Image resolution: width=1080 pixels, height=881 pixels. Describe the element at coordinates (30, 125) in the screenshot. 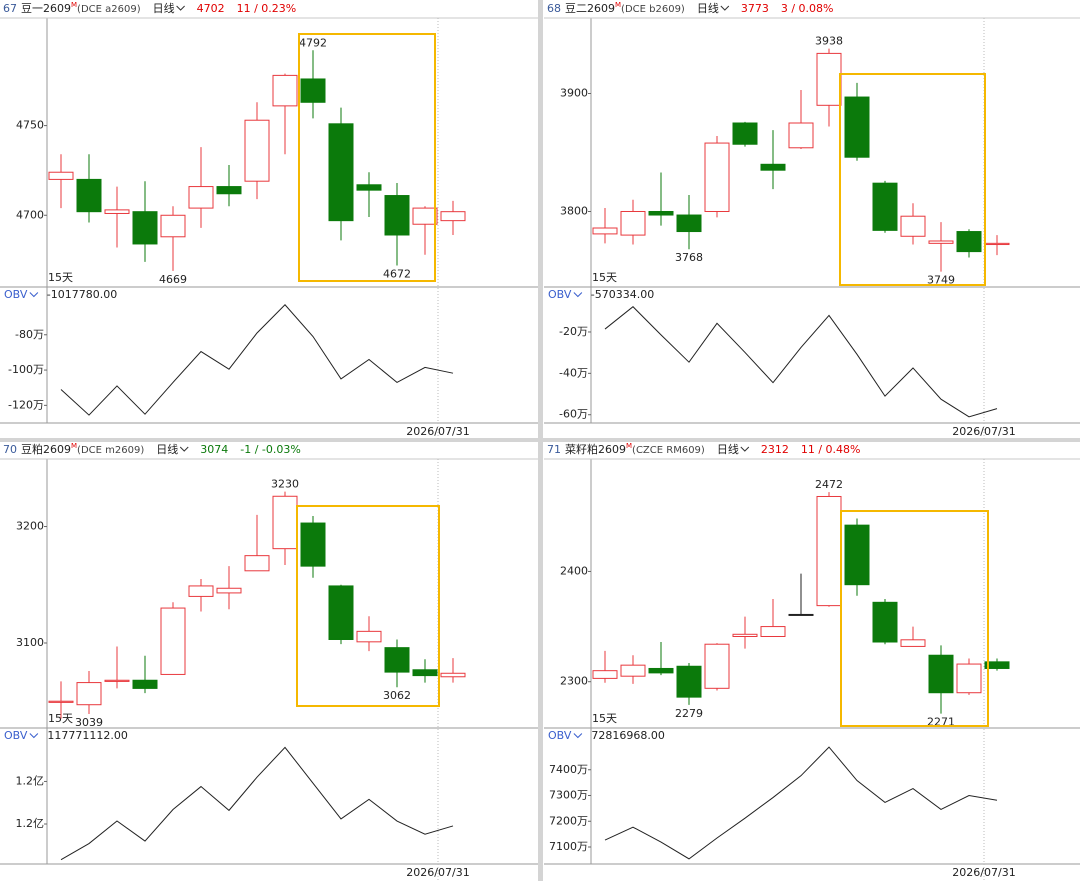

I see `y-tick-label: 4750` at that location.